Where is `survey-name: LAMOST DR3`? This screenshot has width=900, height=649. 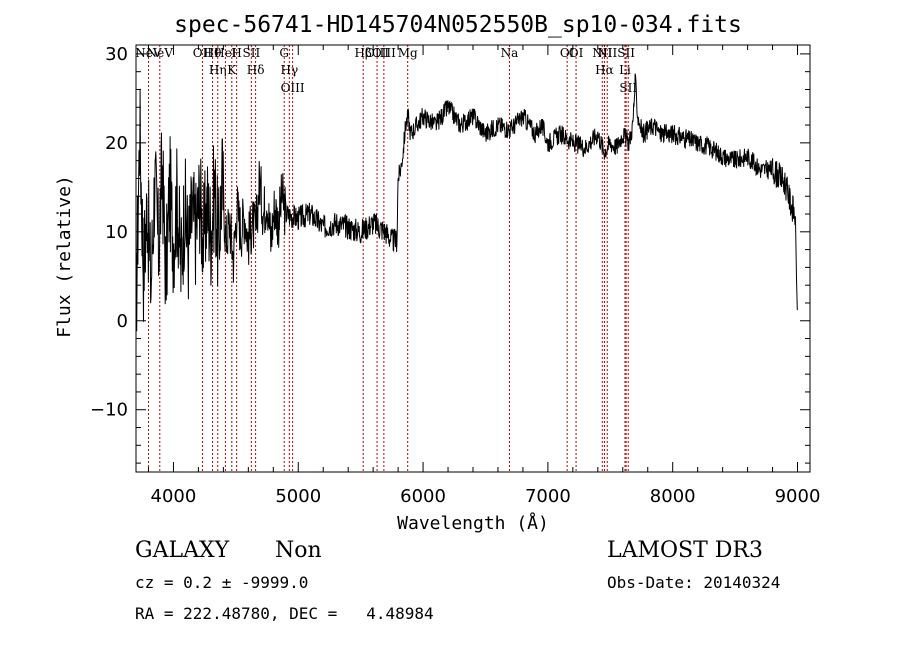 survey-name: LAMOST DR3 is located at coordinates (685, 550).